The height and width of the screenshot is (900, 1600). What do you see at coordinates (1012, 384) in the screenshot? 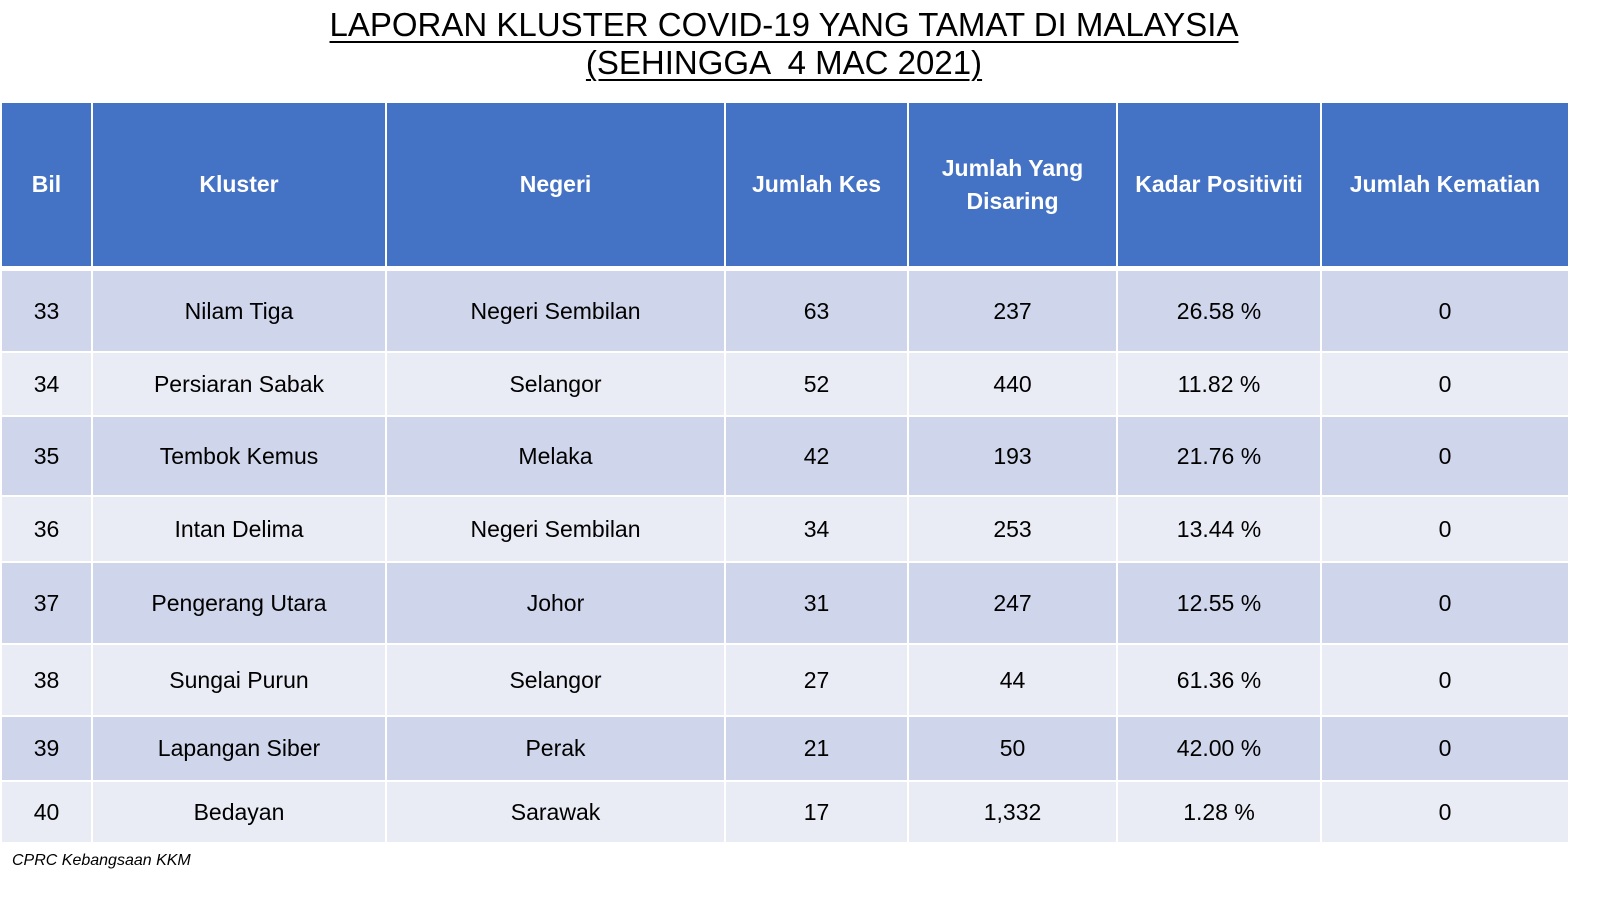
I see `cell-jumlah-disaring: 440` at bounding box center [1012, 384].